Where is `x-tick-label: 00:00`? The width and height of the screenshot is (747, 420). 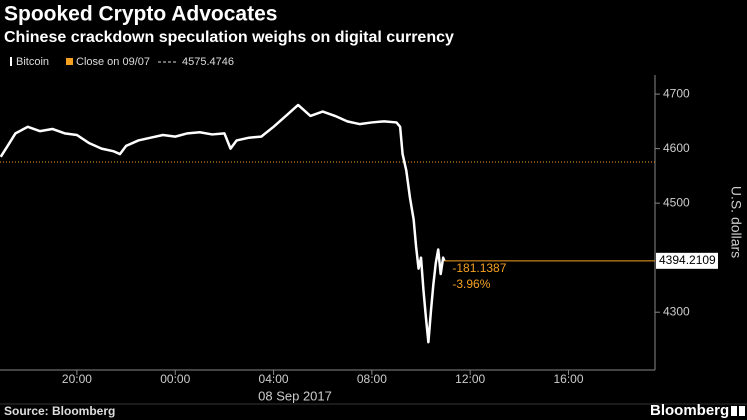
x-tick-label: 00:00 is located at coordinates (175, 379).